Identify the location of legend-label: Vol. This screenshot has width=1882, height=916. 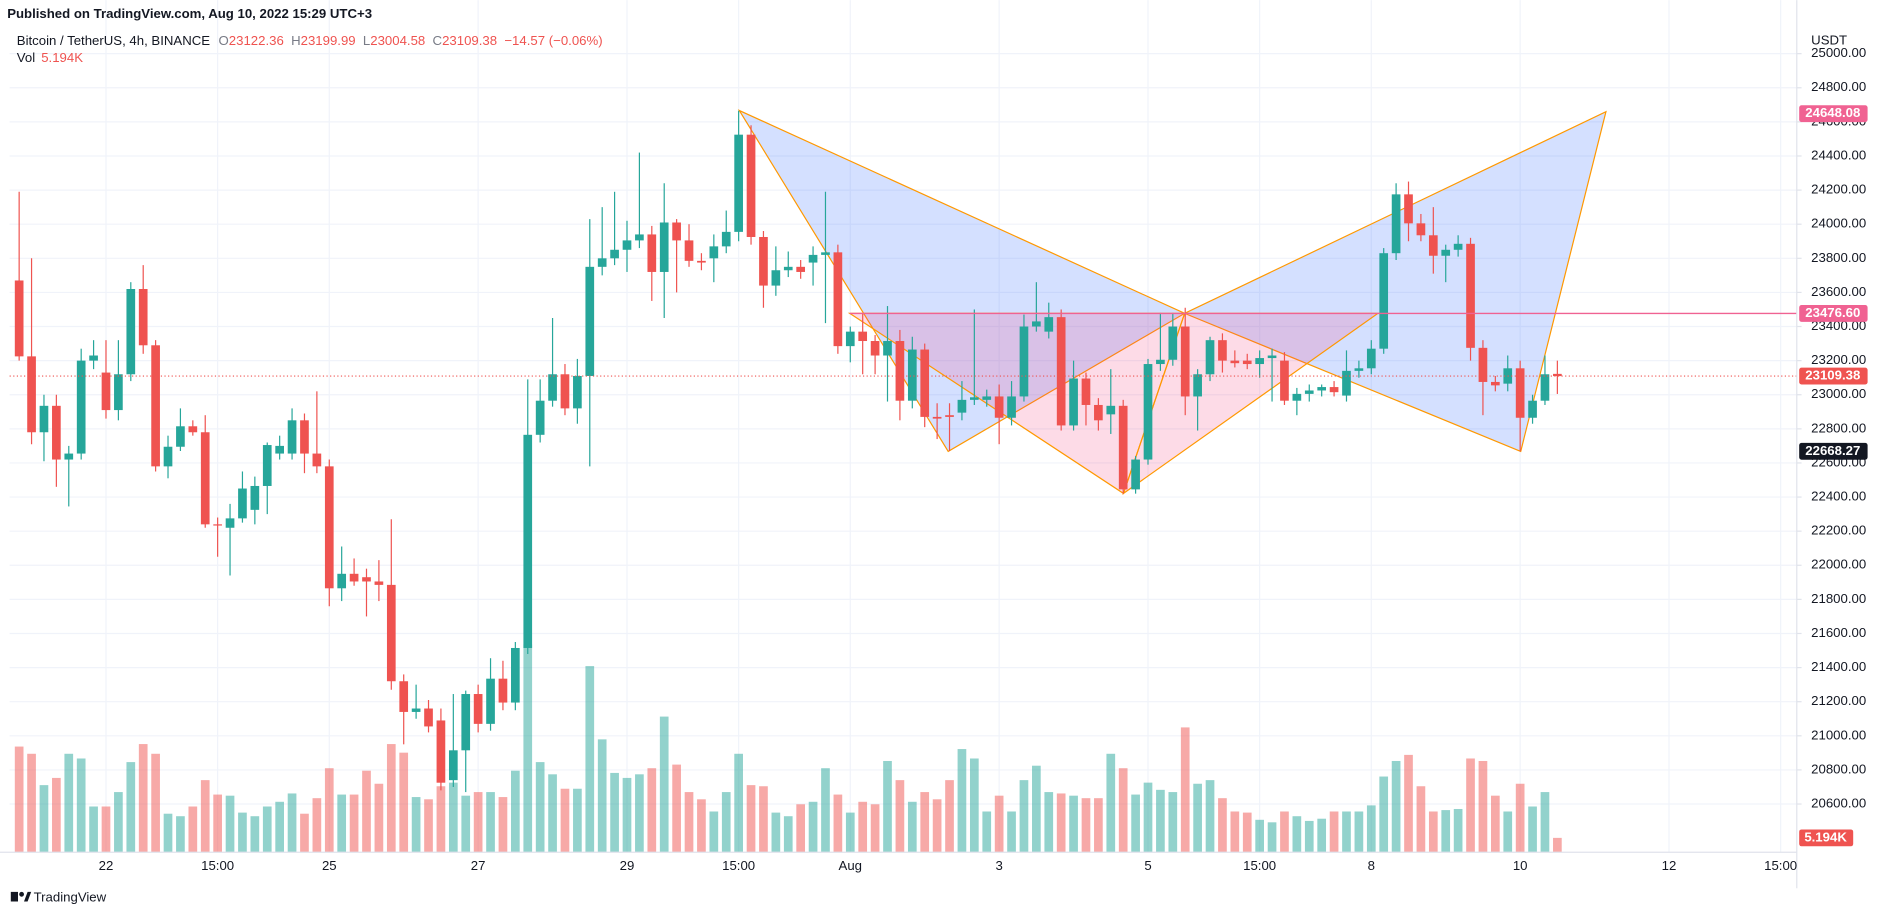
(26, 57).